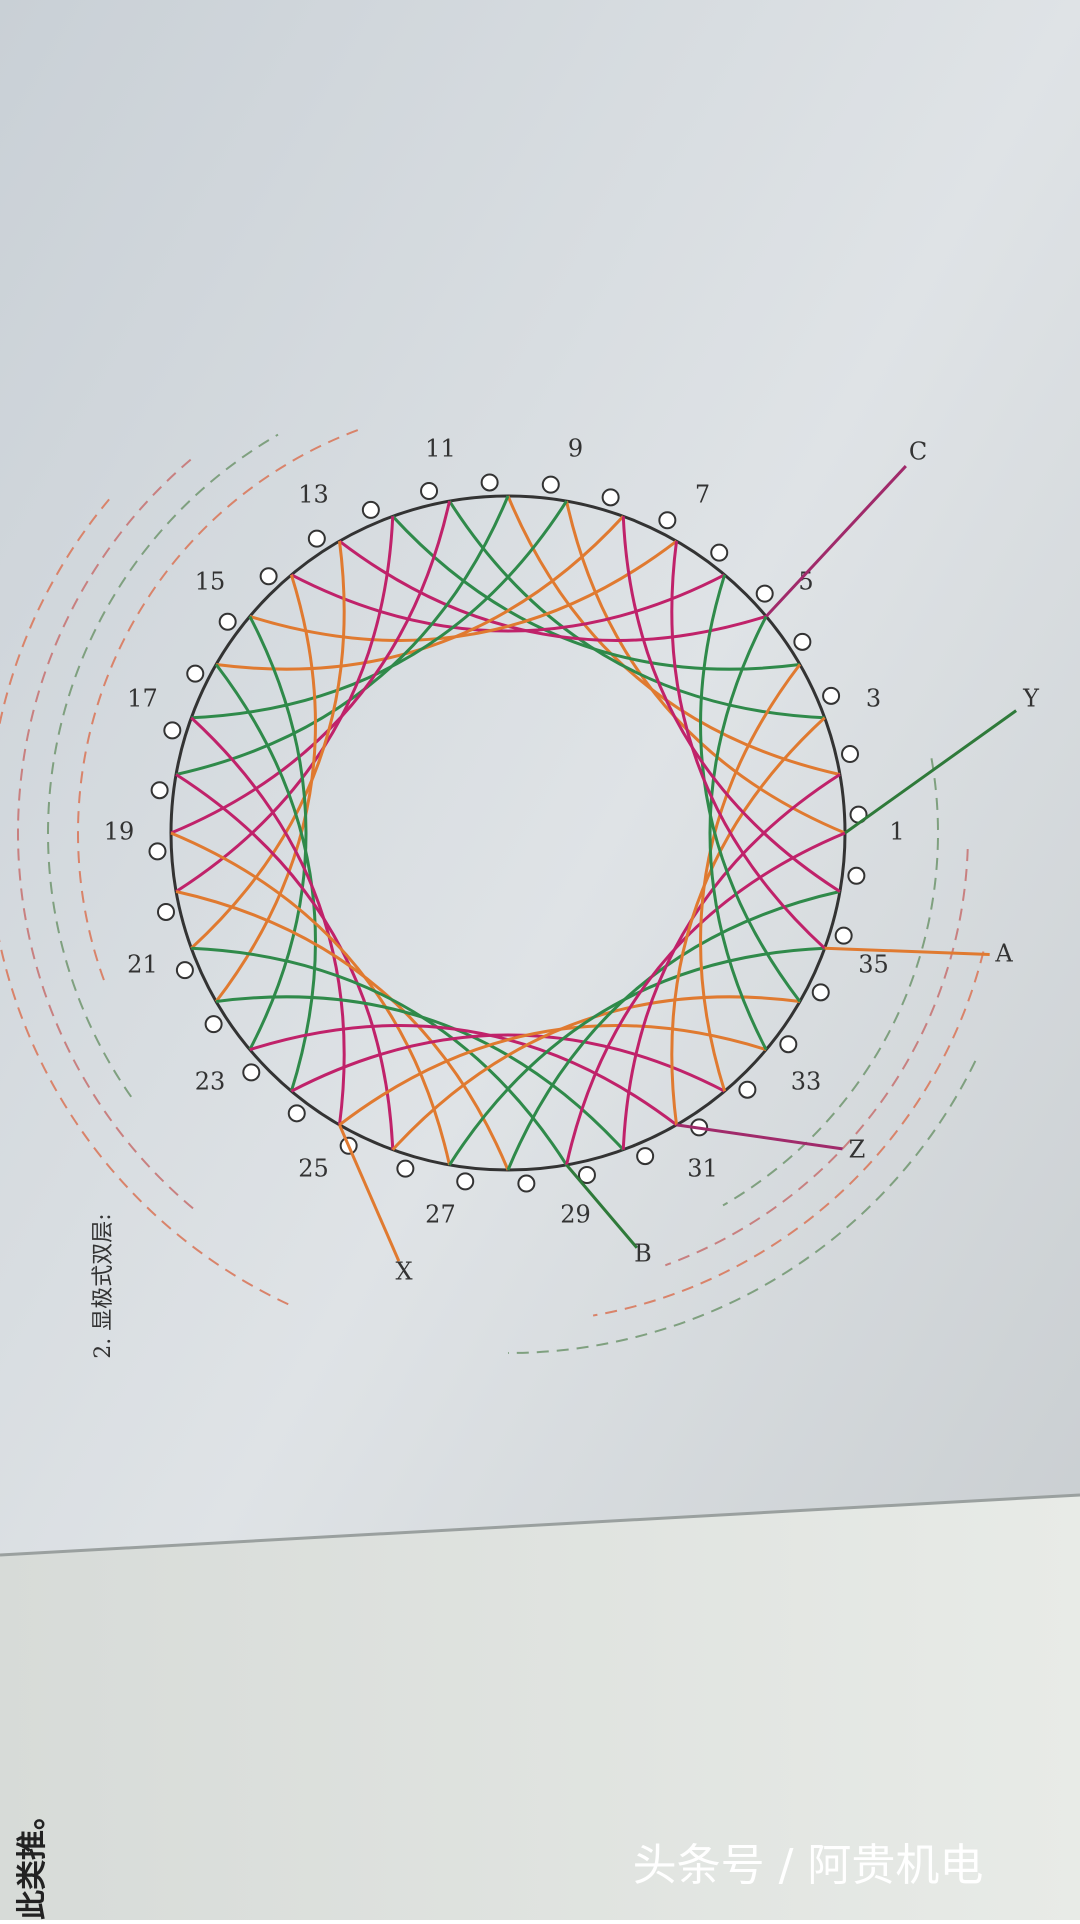 The height and width of the screenshot is (1924, 1080). I want to click on slot-number: 19, so click(119, 832).